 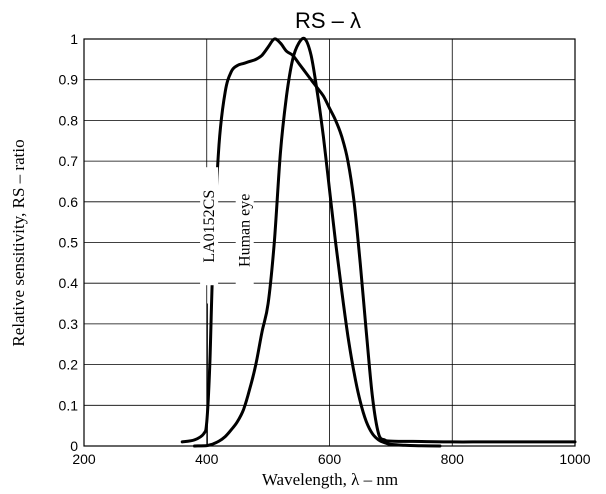 I want to click on x-tick-label: 800, so click(x=453, y=459).